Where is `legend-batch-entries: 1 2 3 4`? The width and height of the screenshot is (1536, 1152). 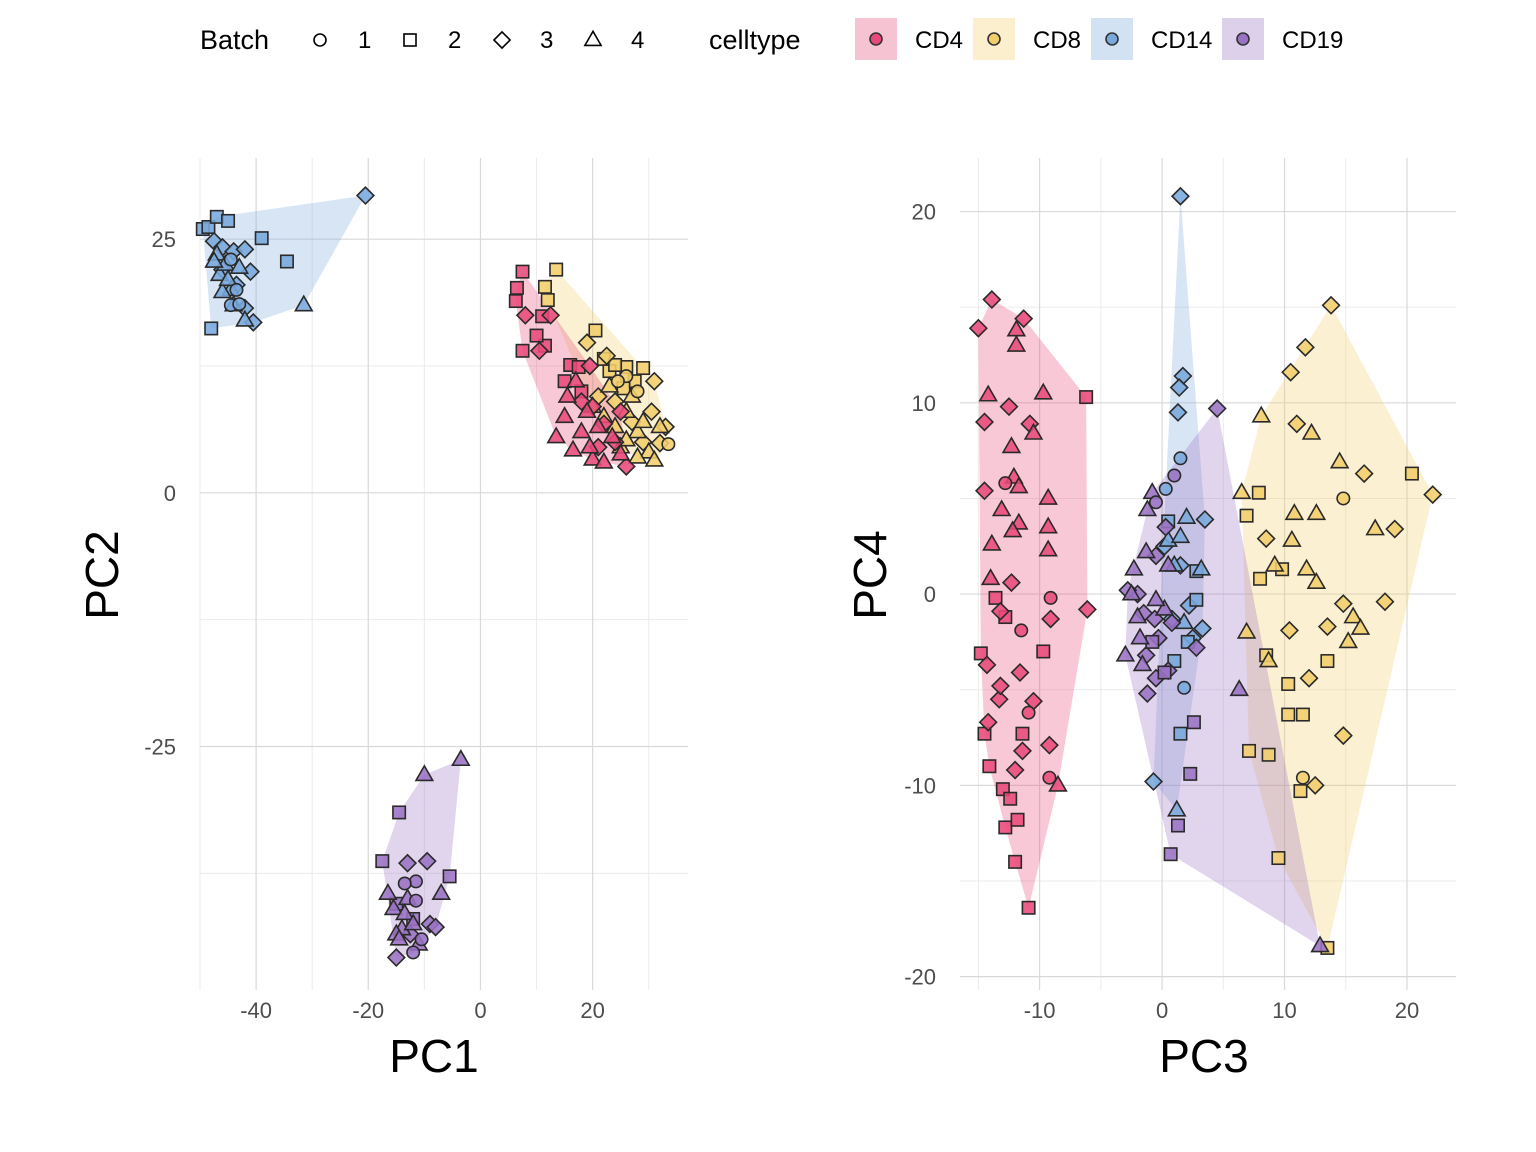 legend-batch-entries: 1 2 3 4 is located at coordinates (478, 40).